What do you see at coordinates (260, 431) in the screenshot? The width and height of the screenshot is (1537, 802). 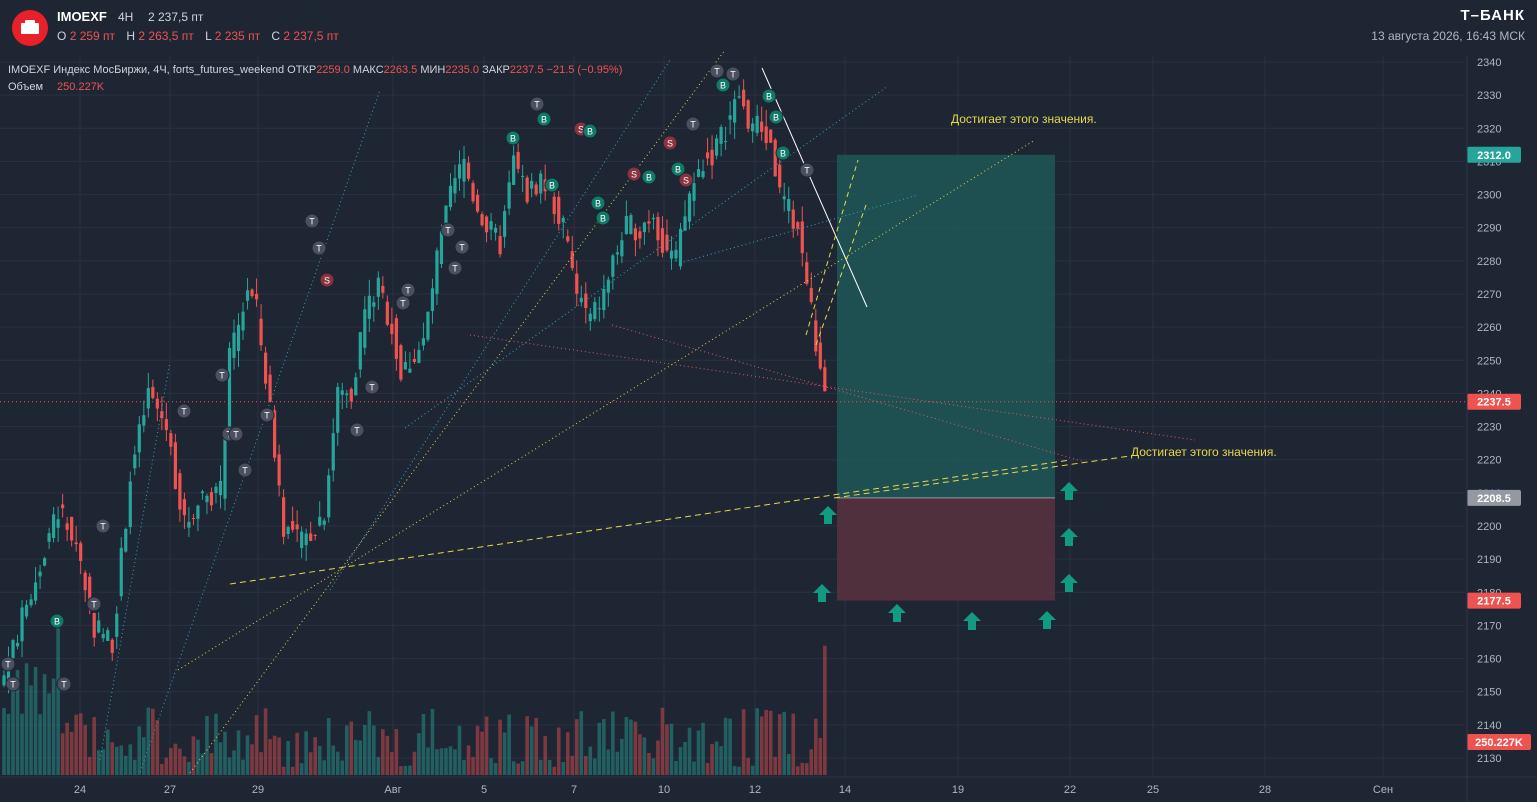 I see `fast-rising-line` at bounding box center [260, 431].